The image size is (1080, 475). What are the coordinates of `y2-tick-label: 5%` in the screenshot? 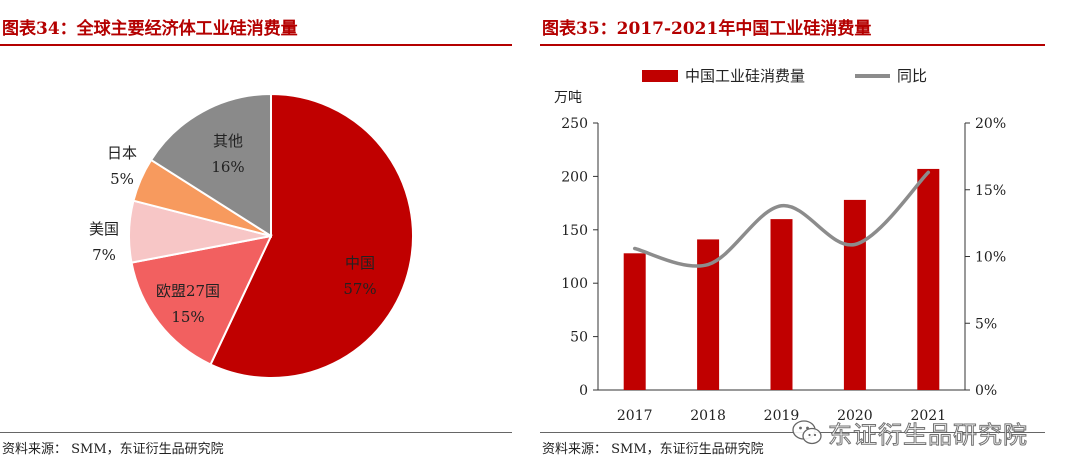 It's located at (986, 324).